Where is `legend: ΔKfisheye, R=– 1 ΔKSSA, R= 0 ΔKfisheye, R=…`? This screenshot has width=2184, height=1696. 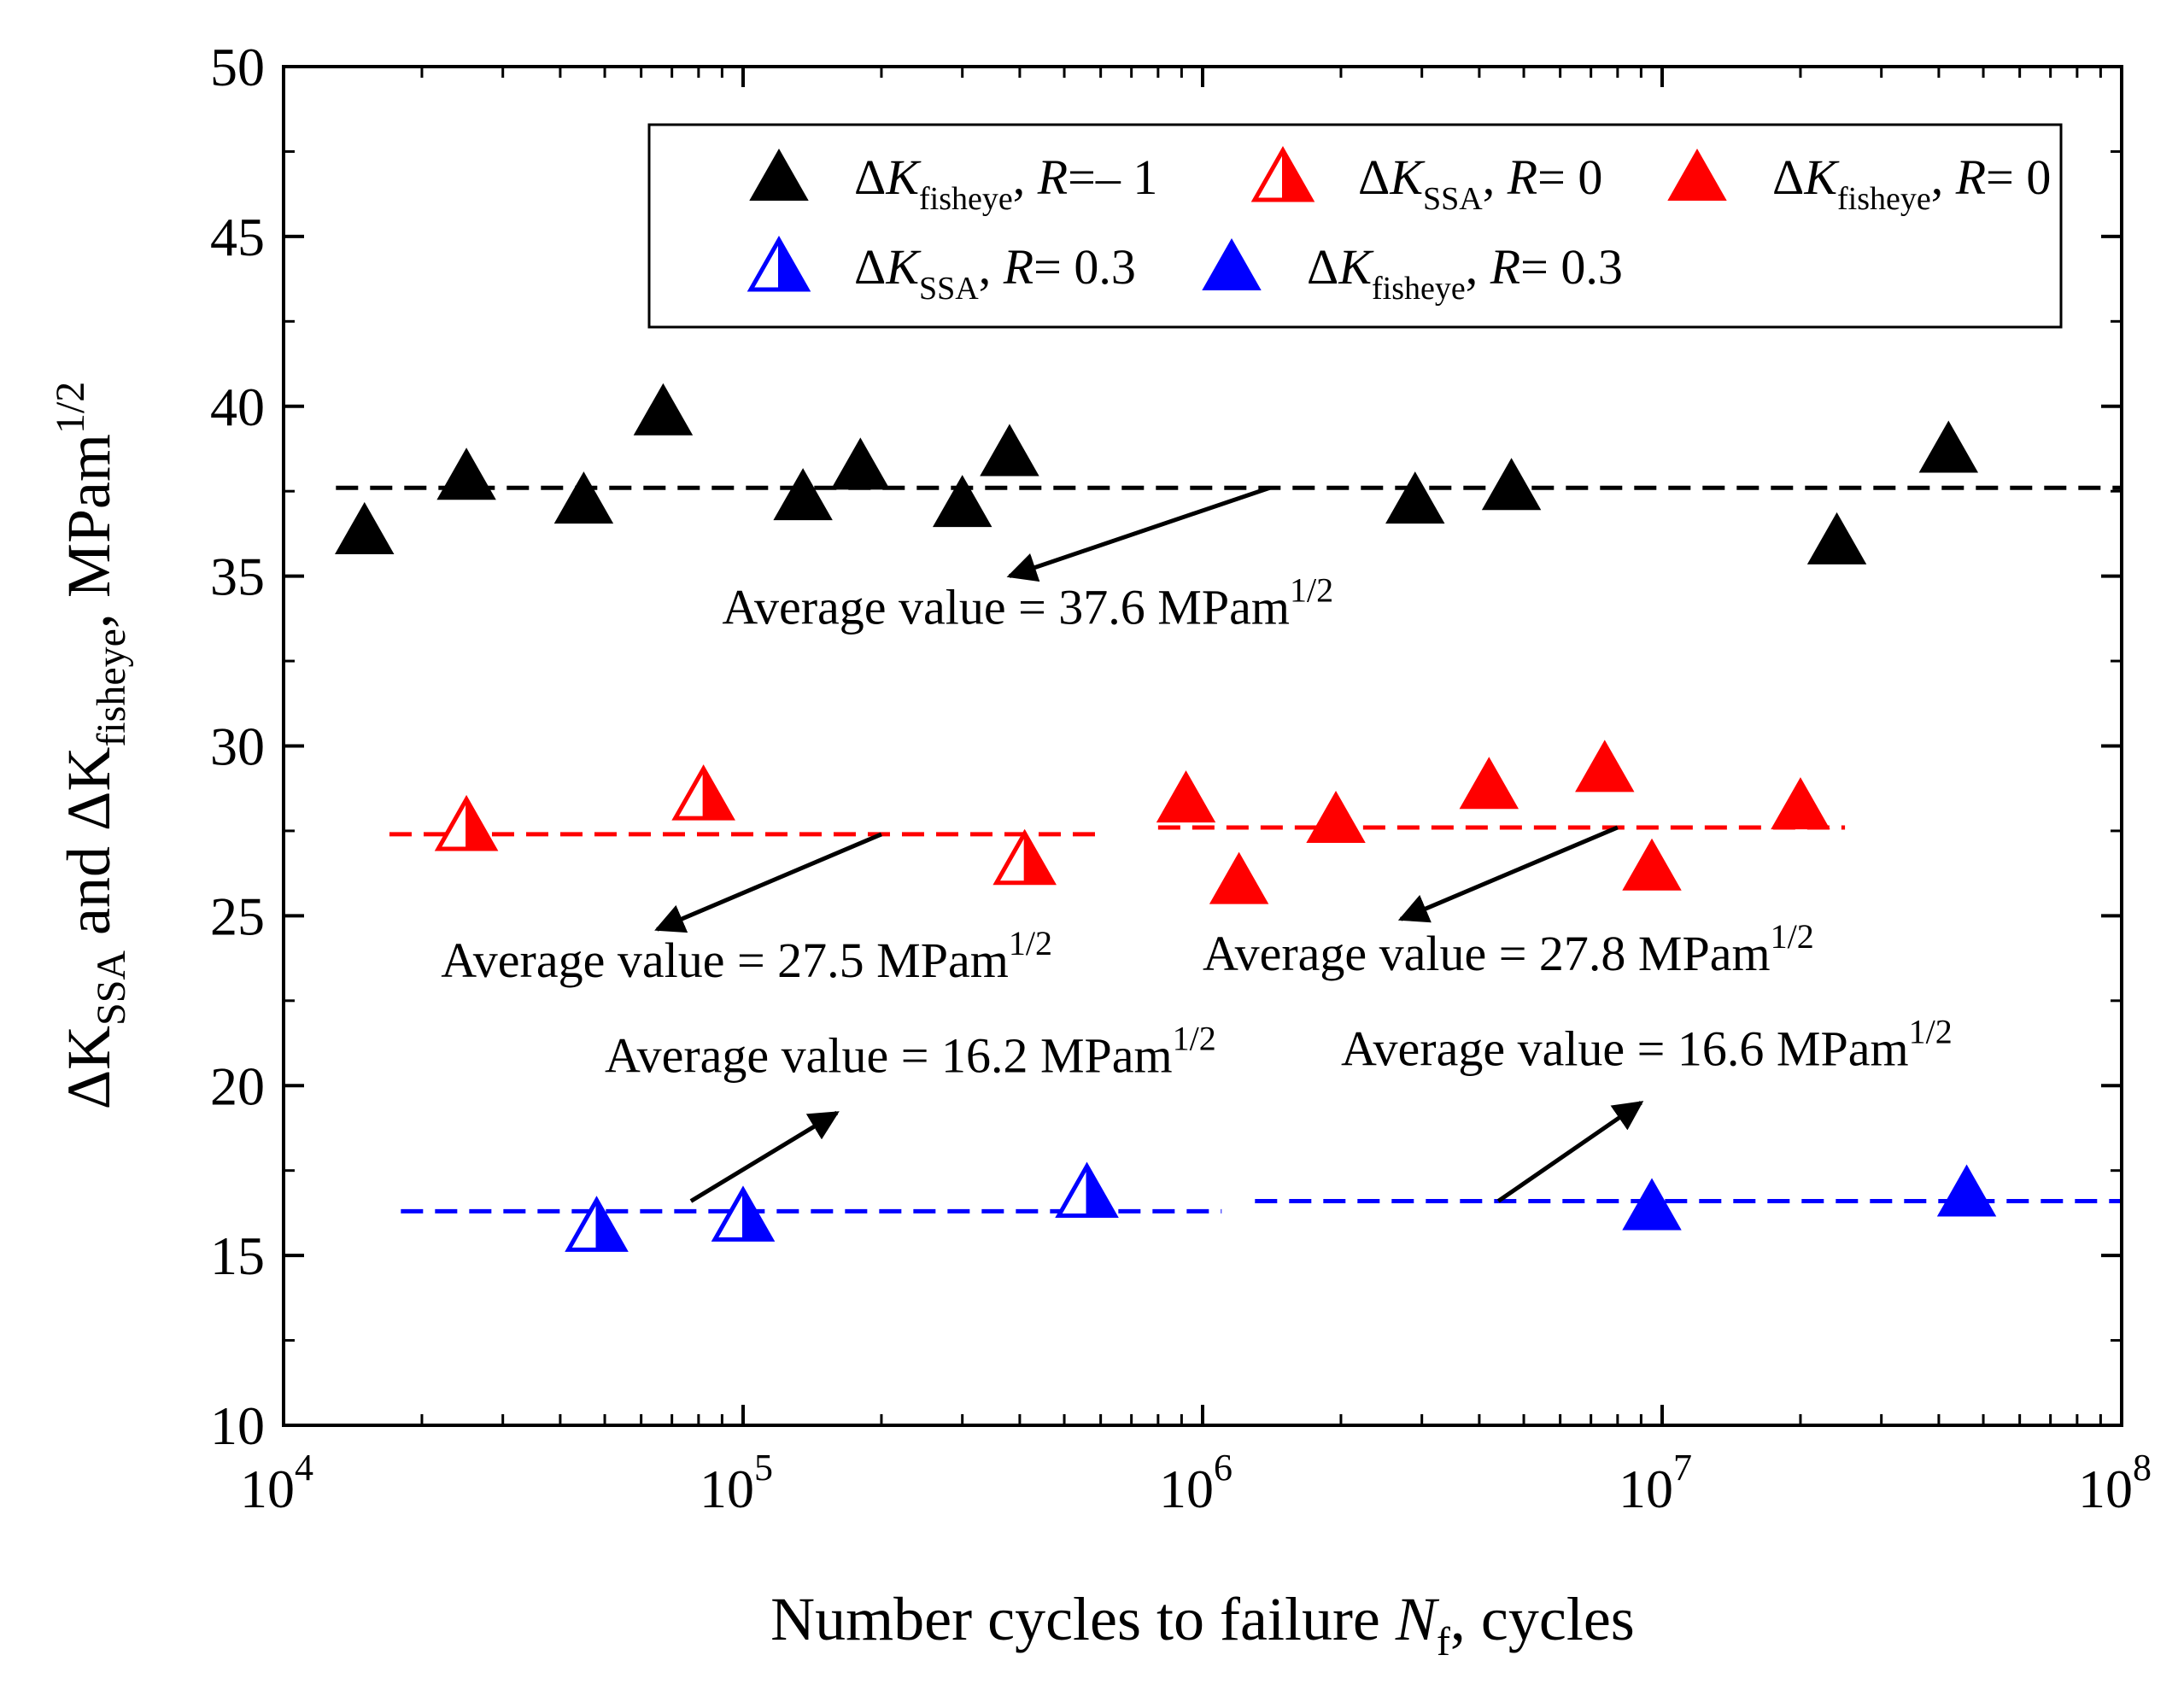 legend: ΔKfisheye, R=– 1 ΔKSSA, R= 0 ΔKfisheye, R=… is located at coordinates (1355, 226).